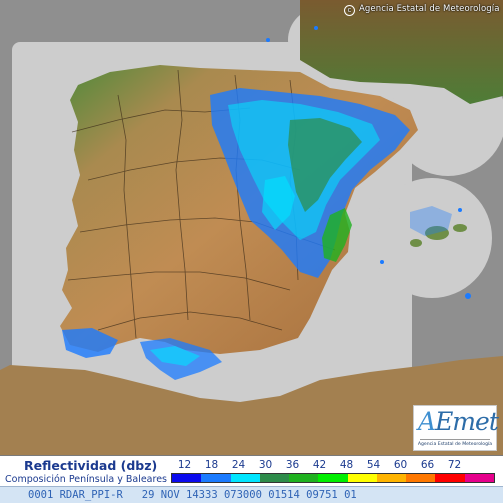 The height and width of the screenshot is (503, 503). I want to click on legend-value-66: 66, so click(427, 465).